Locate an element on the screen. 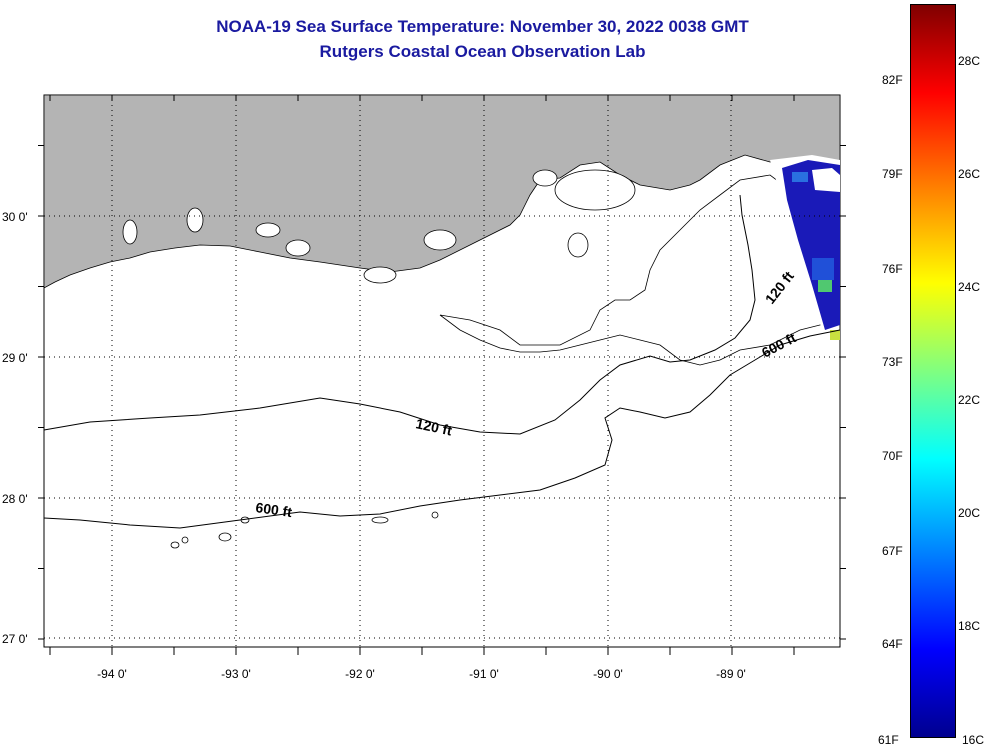  lake-terrebonne is located at coordinates (440, 240).